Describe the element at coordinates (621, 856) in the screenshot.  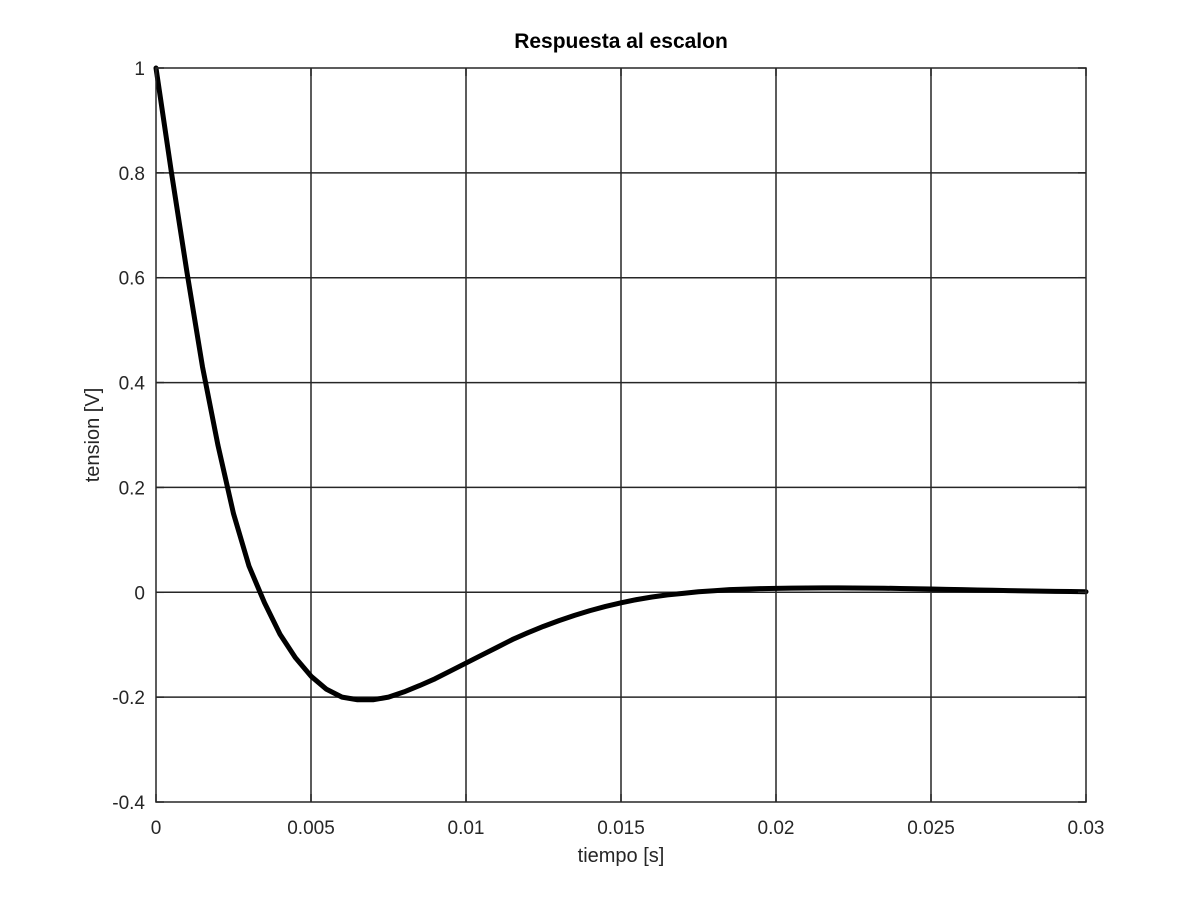
I see `x-axis-label: tiempo [s]` at that location.